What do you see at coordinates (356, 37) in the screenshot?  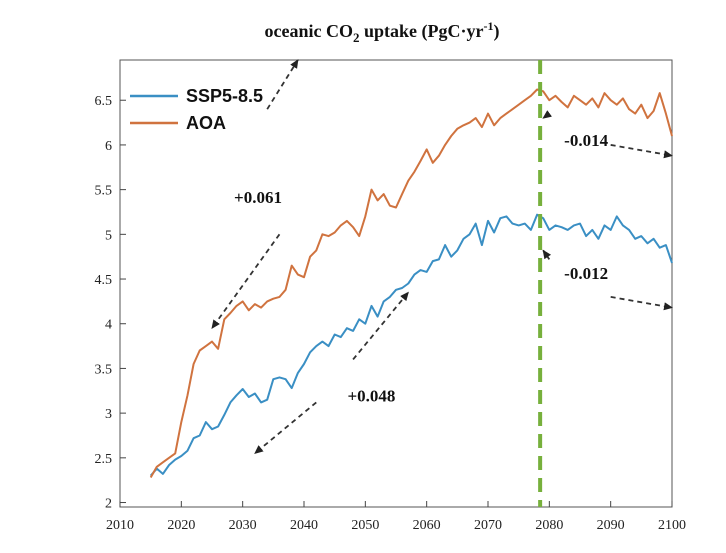 I see `title-subscript: 2` at bounding box center [356, 37].